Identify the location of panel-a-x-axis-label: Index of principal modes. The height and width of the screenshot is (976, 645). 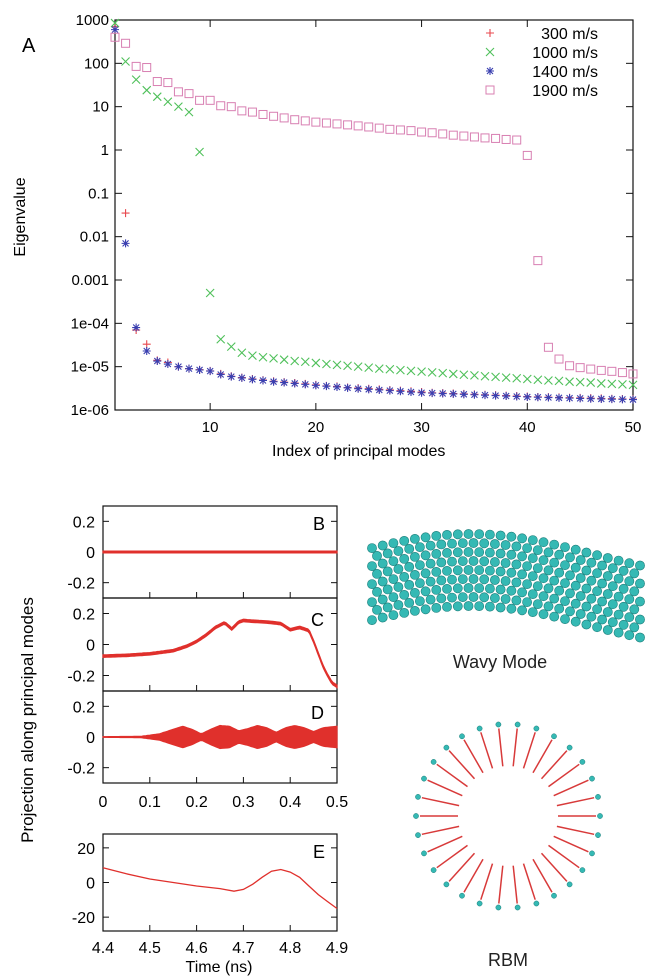
(358, 451).